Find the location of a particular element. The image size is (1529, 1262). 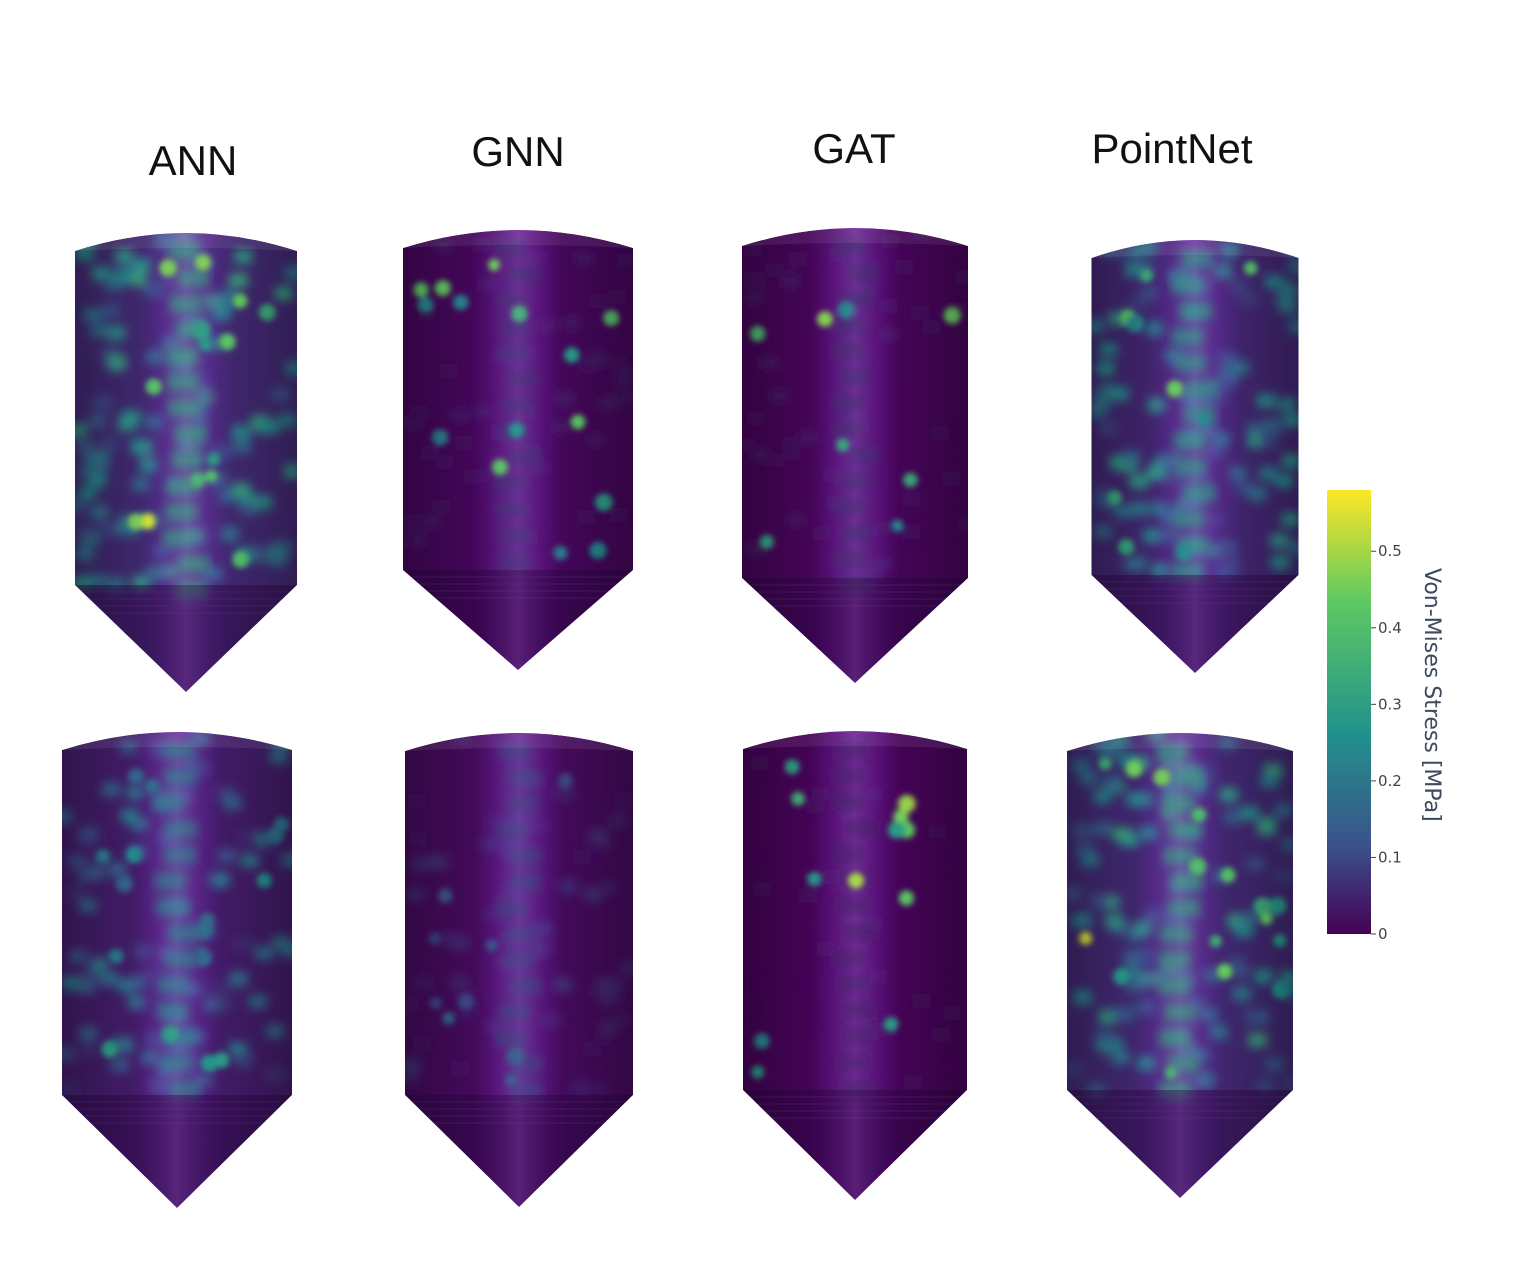

colorbar-tick-label: 0.5 is located at coordinates (1390, 551).